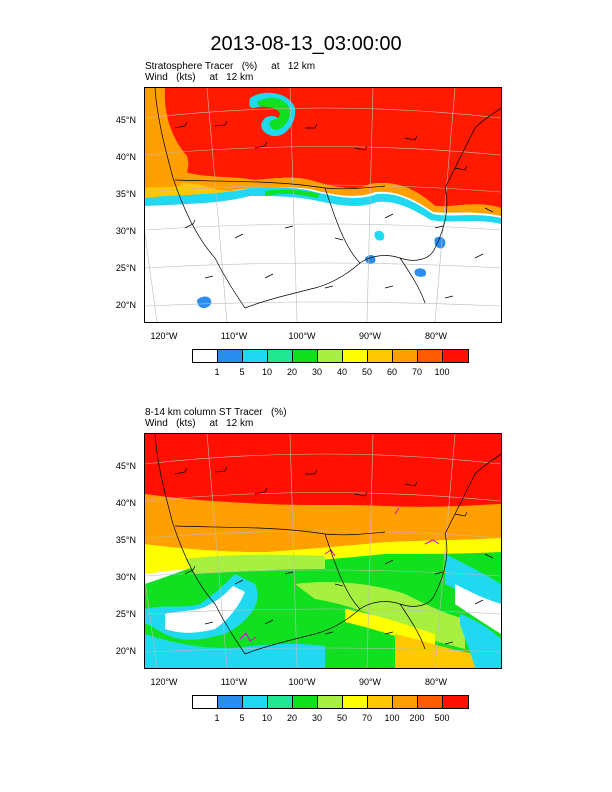 This screenshot has height=792, width=612. I want to click on panel-2-line2: Wind (kts) at 12 km, so click(199, 423).